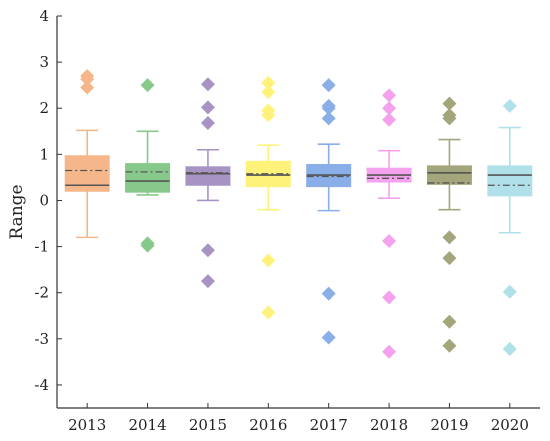 This screenshot has height=441, width=550. Describe the element at coordinates (329, 211) in the screenshot. I see `box-2017` at that location.